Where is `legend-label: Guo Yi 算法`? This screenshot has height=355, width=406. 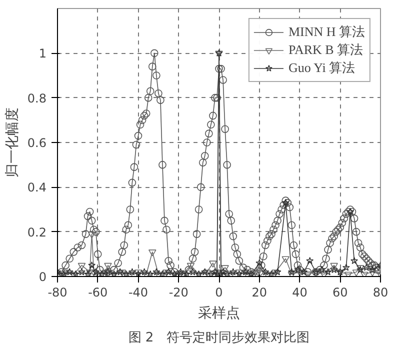
legend-label: Guo Yi 算法 is located at coordinates (322, 68).